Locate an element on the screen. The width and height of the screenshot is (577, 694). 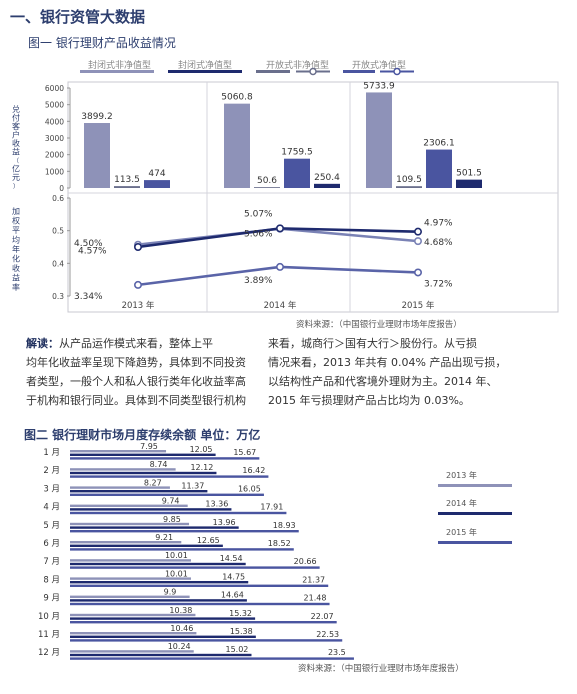
commentary-right-line-2: 情况来看，2013 年共有 0.04% 产品出现亏损， is located at coordinates (387, 362).